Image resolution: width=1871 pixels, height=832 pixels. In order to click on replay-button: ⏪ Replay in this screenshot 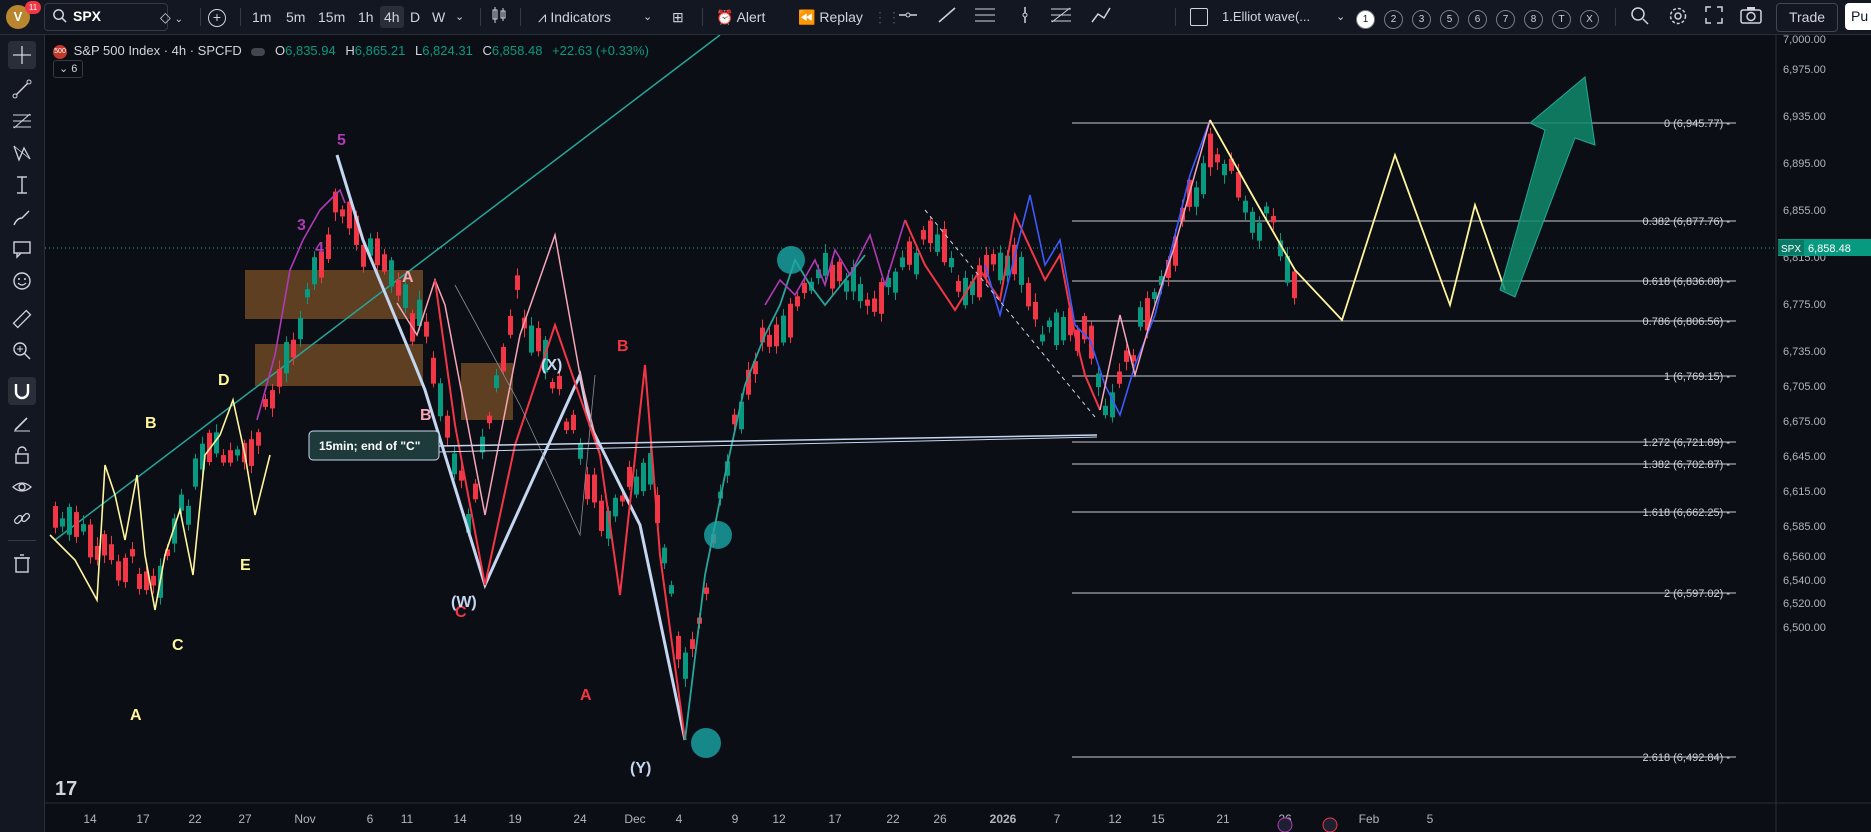, I will do `click(830, 17)`.